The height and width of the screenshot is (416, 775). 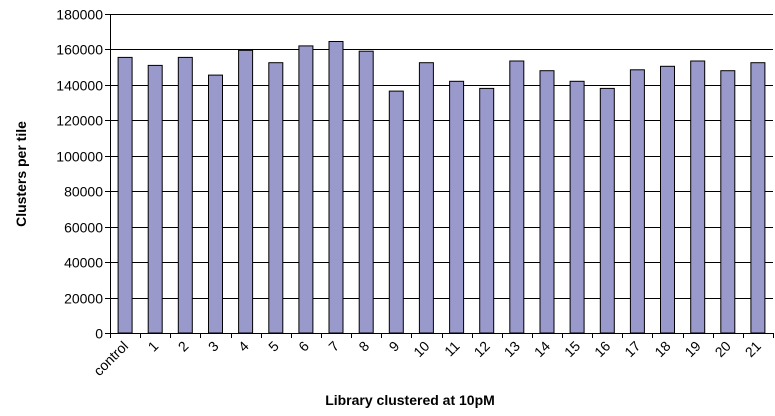 What do you see at coordinates (243, 346) in the screenshot?
I see `x-tick-label: 4` at bounding box center [243, 346].